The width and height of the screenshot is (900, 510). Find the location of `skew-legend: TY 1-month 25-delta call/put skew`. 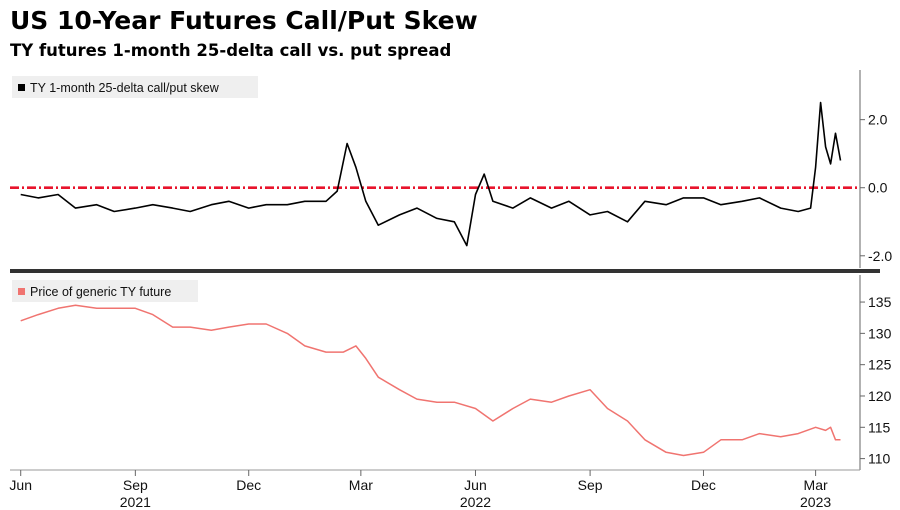

skew-legend: TY 1-month 25-delta call/put skew is located at coordinates (135, 87).